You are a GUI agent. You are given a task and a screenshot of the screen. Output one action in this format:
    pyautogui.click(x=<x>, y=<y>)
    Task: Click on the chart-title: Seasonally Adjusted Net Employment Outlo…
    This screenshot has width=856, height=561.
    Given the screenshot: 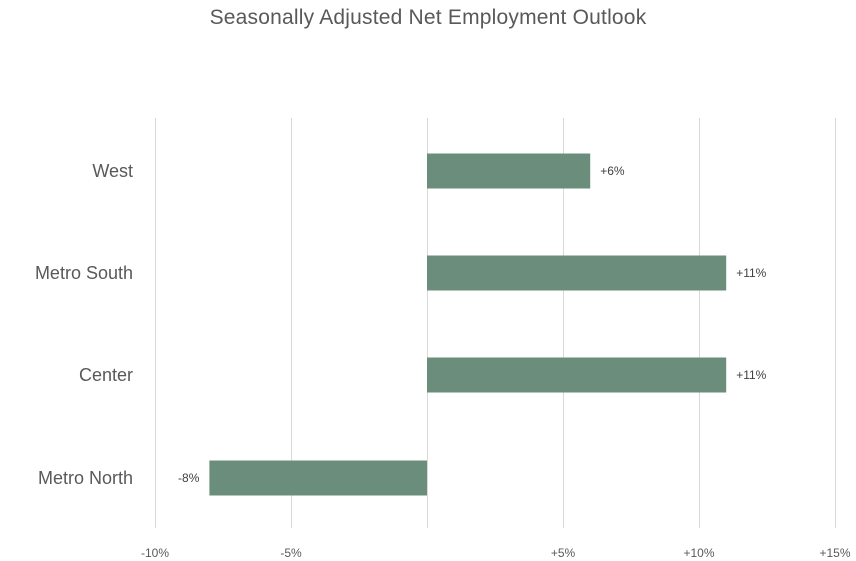 What is the action you would take?
    pyautogui.click(x=428, y=17)
    